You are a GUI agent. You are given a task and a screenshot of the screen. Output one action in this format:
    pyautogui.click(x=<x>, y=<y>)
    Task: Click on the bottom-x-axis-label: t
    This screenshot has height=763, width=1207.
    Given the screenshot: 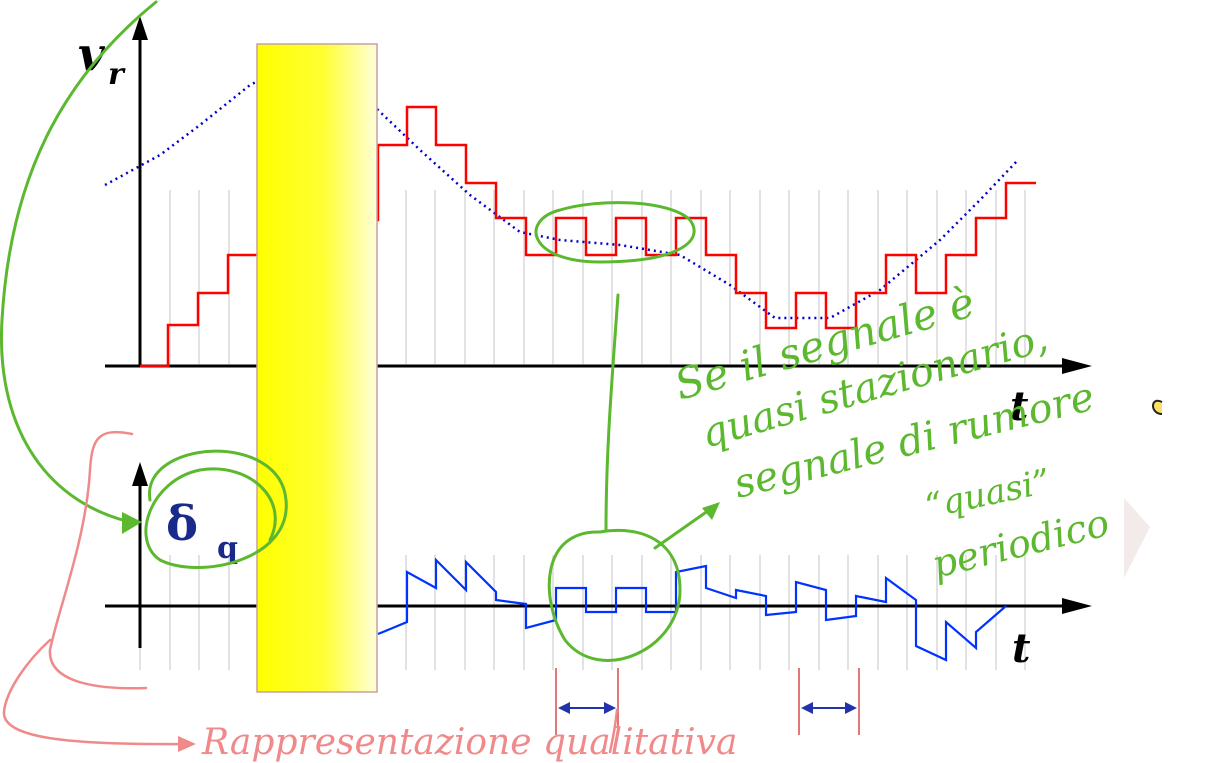 What is the action you would take?
    pyautogui.click(x=1021, y=648)
    